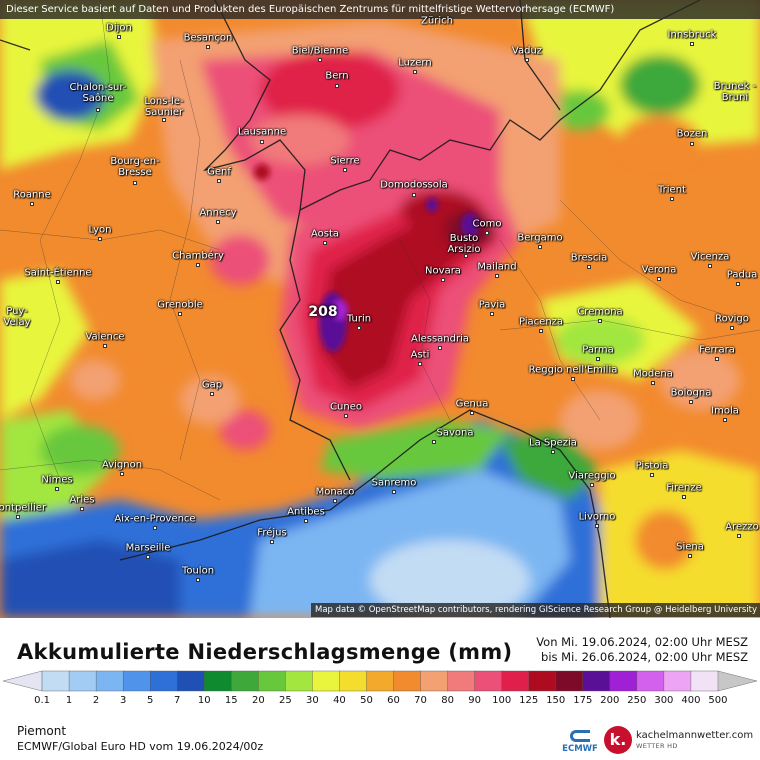 This screenshot has height=760, width=760. What do you see at coordinates (122, 465) in the screenshot?
I see `city-label-avignon: Avignon` at bounding box center [122, 465].